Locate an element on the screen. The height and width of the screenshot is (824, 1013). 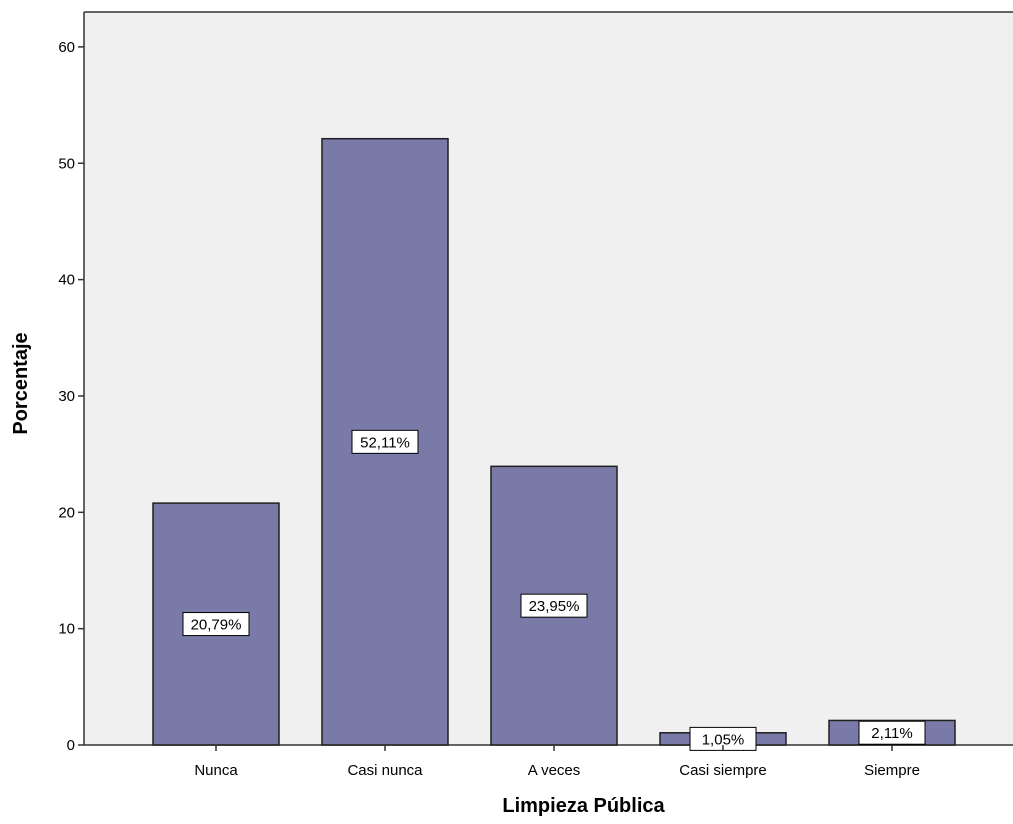
y-axis-ticks: 0 10 20 30 40 50 60 is located at coordinates (71, 396).